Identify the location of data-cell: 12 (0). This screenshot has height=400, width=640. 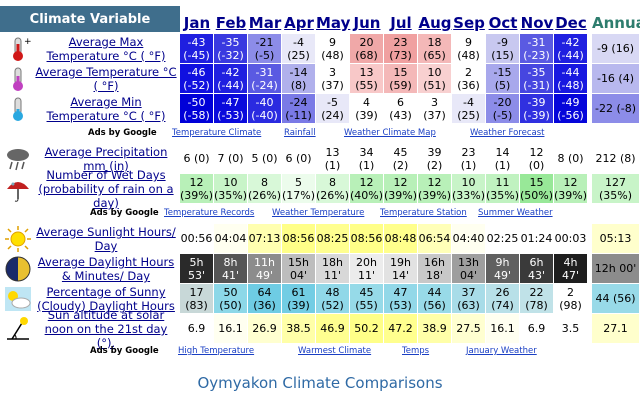
(537, 158).